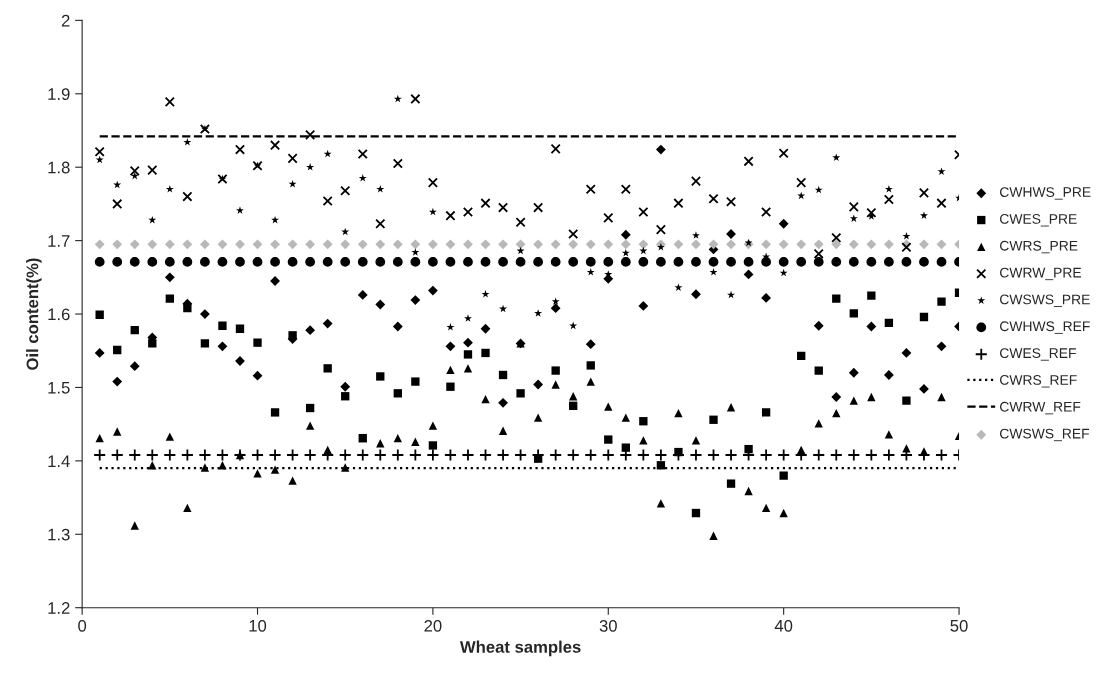 The image size is (1110, 679). I want to click on x-axis-title: Wheat samples, so click(520, 648).